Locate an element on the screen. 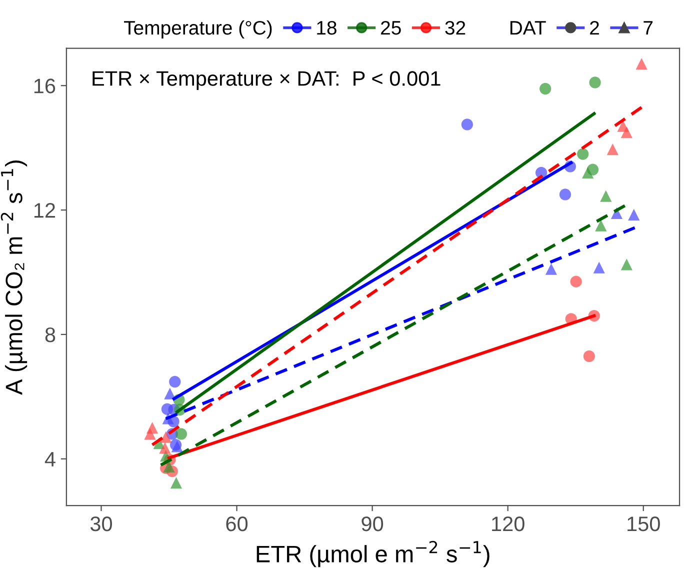 This screenshot has height=568, width=685. y-tick-label: 16 is located at coordinates (45, 86).